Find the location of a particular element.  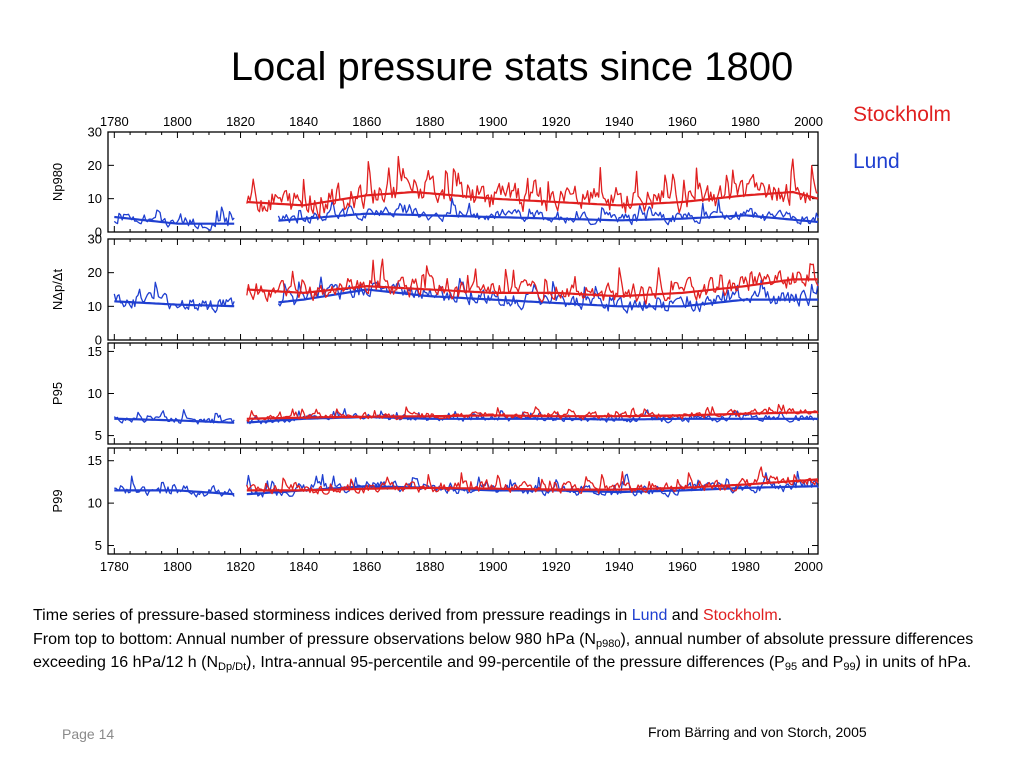

top-tick-label: 1920 is located at coordinates (556, 121).